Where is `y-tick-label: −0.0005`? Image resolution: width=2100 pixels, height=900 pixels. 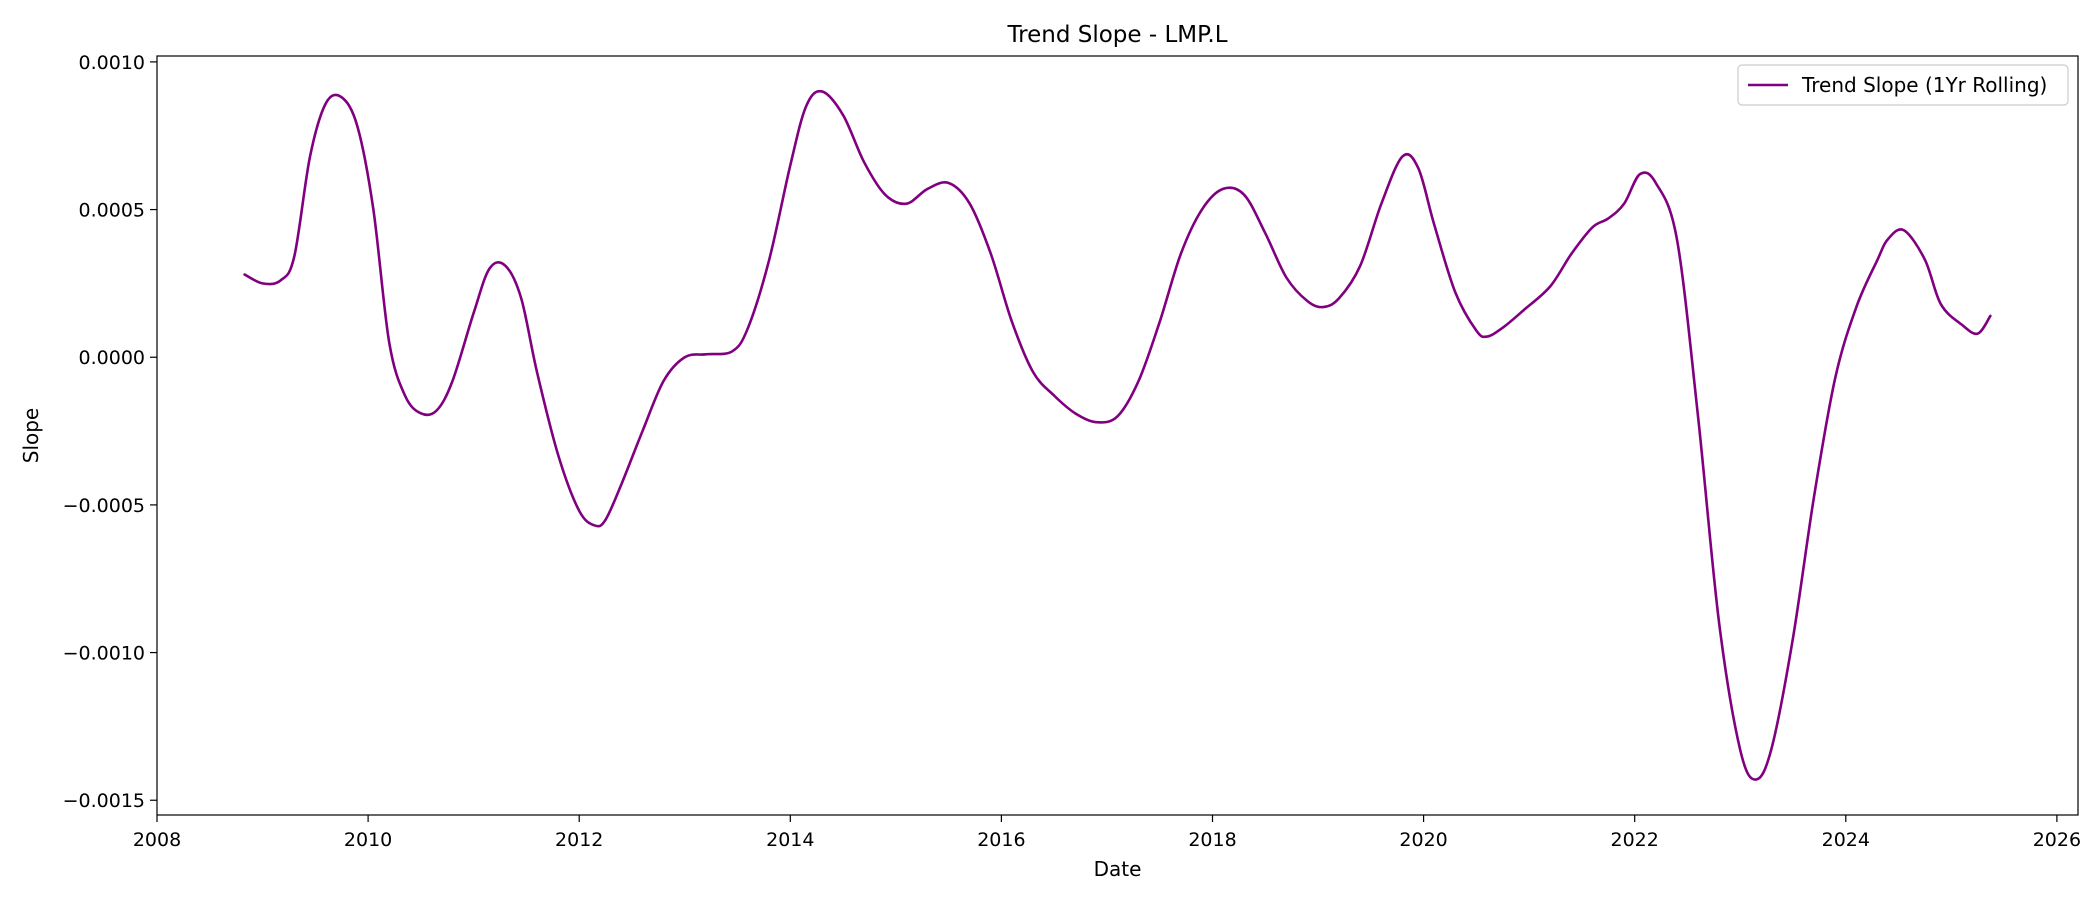
y-tick-label: −0.0005 is located at coordinates (104, 506).